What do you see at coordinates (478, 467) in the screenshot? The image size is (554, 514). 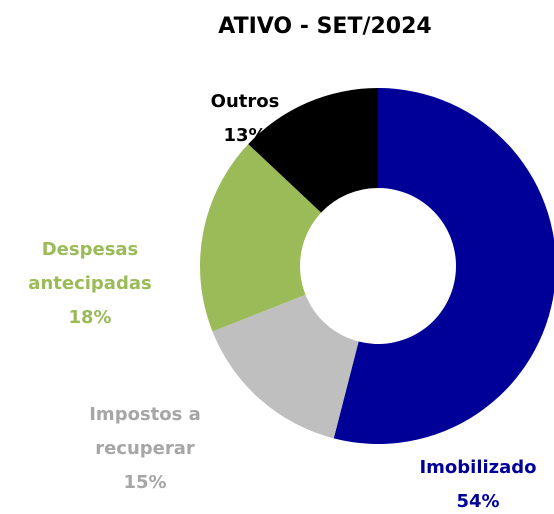 I see `slice-label: Imobilizado` at bounding box center [478, 467].